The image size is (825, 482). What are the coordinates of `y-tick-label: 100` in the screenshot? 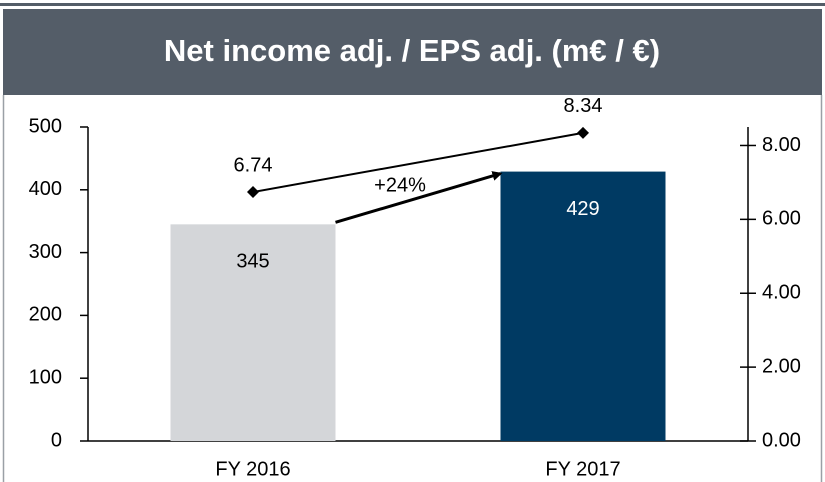 It's located at (45, 377).